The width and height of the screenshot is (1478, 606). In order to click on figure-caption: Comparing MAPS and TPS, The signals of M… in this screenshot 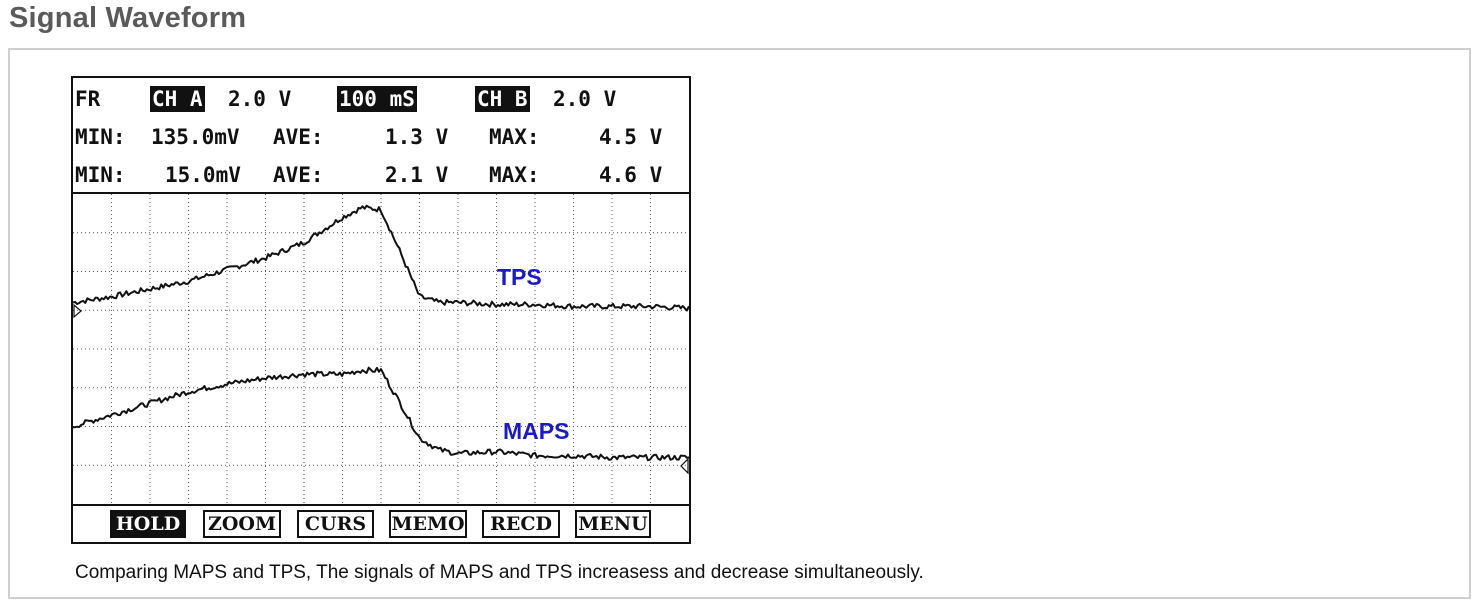, I will do `click(499, 572)`.